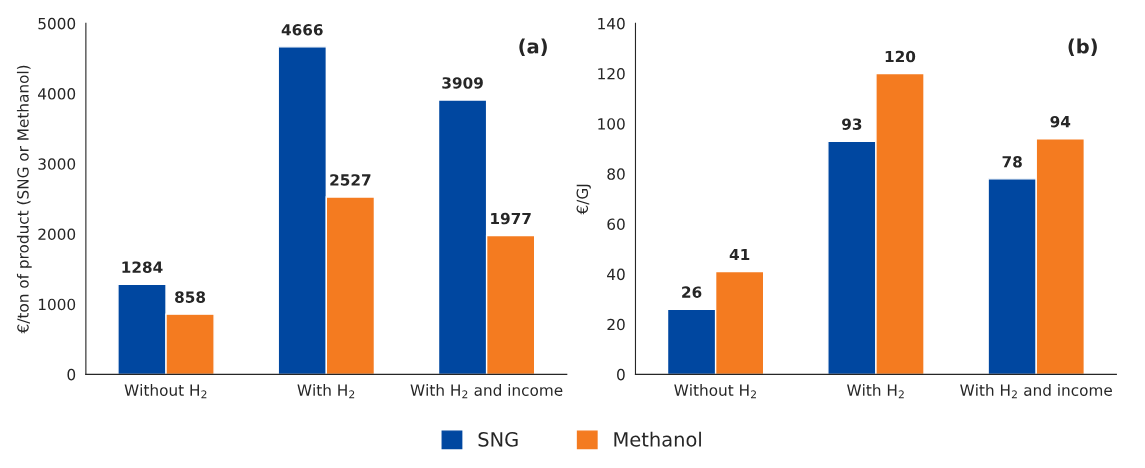  I want to click on data-label: 120, so click(900, 56).